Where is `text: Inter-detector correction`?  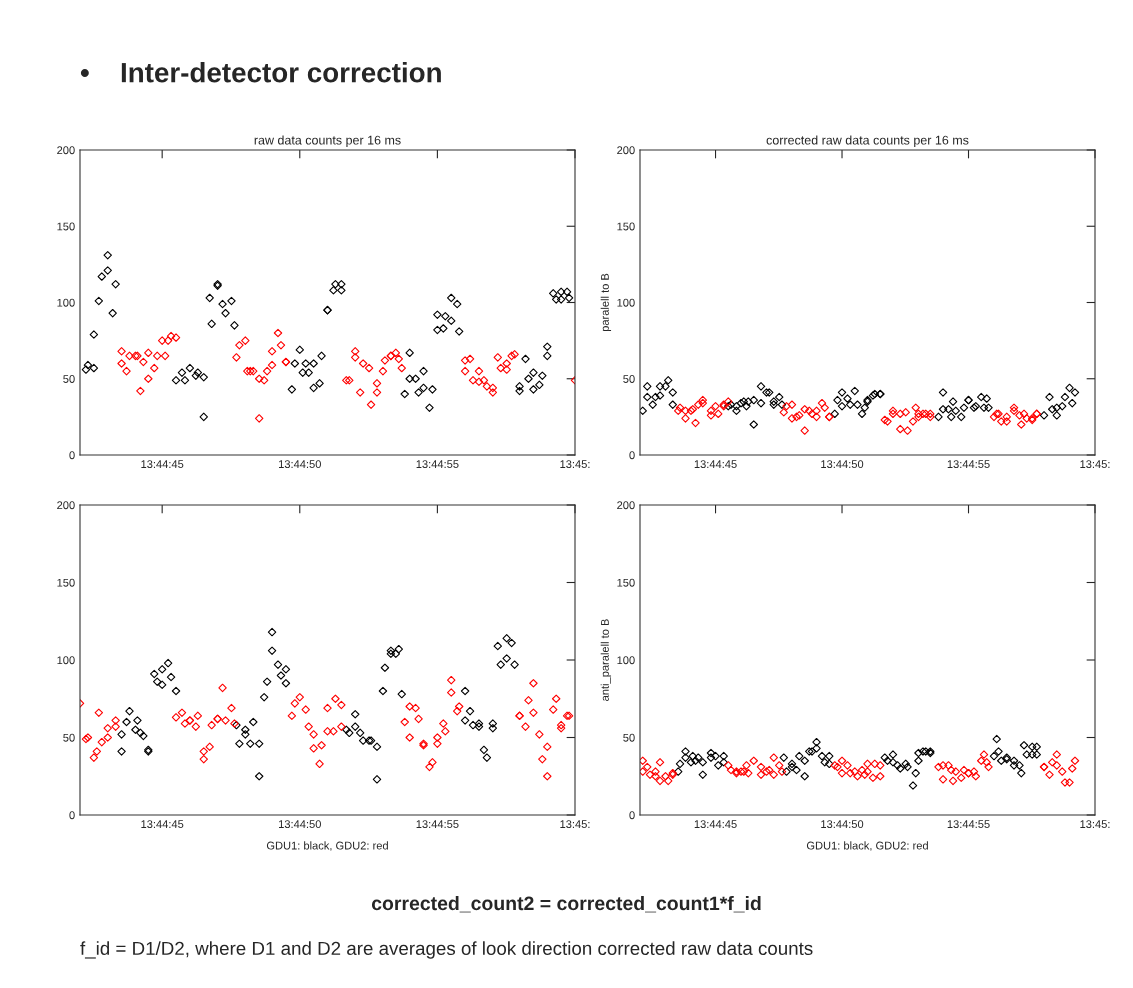
text: Inter-detector correction is located at coordinates (281, 72).